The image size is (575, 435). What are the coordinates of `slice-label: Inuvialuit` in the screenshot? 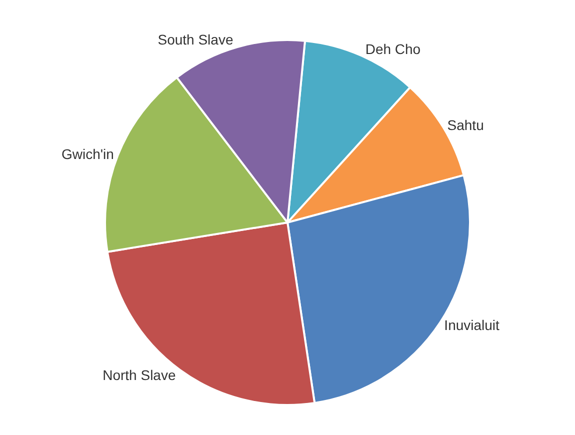 It's located at (472, 324).